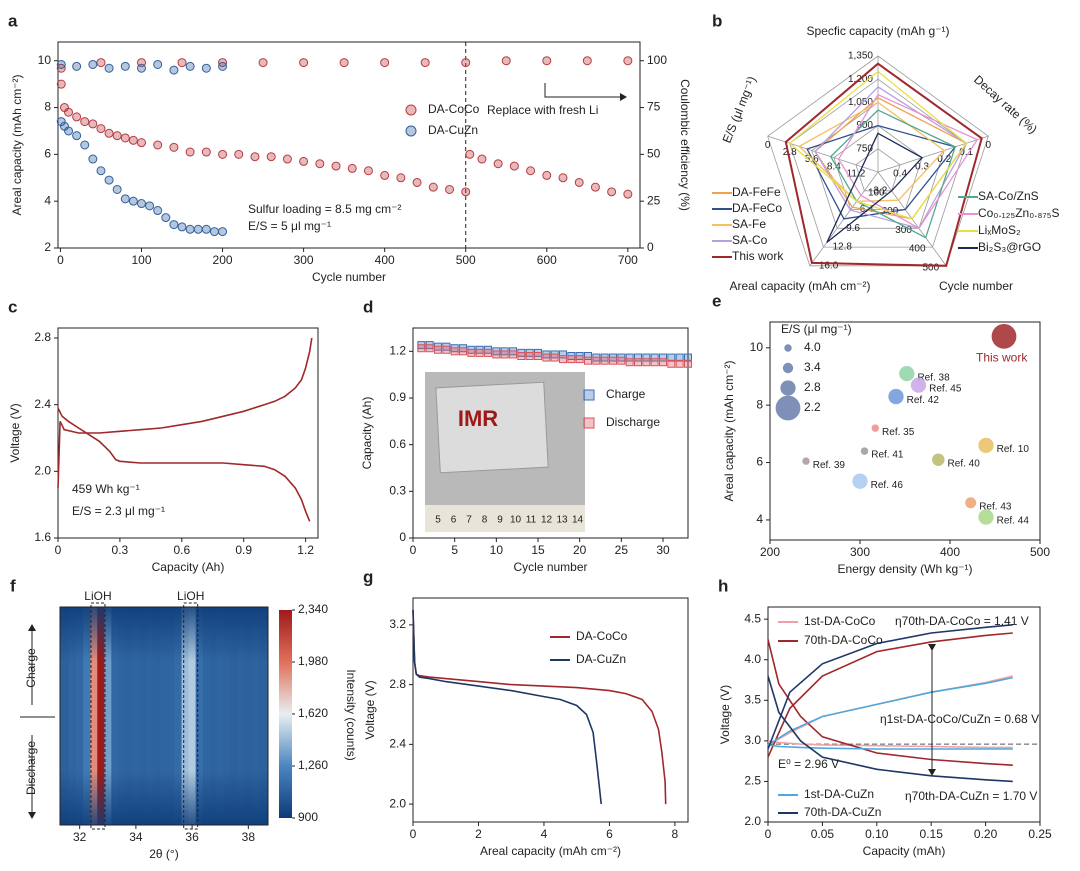 The width and height of the screenshot is (1080, 871). Describe the element at coordinates (1002, 358) in the screenshot. I see `bubble-label: This work` at that location.